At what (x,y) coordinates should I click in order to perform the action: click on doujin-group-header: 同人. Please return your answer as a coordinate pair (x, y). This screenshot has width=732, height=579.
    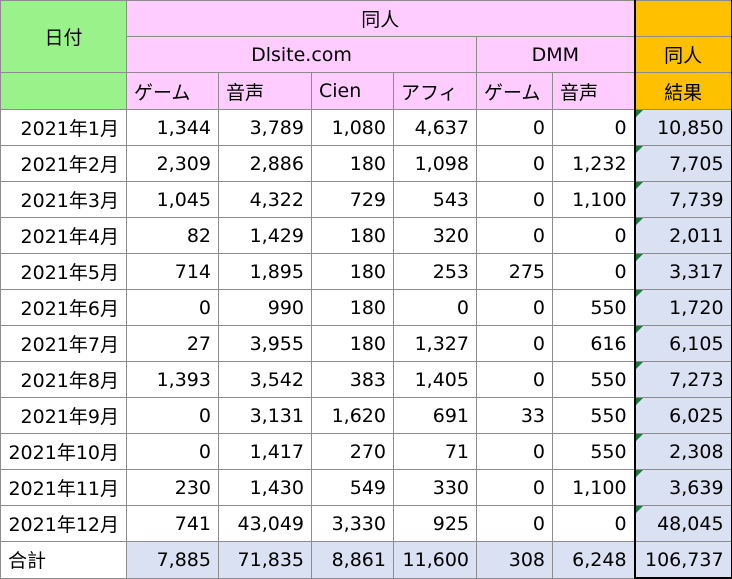
    Looking at the image, I should click on (380, 18).